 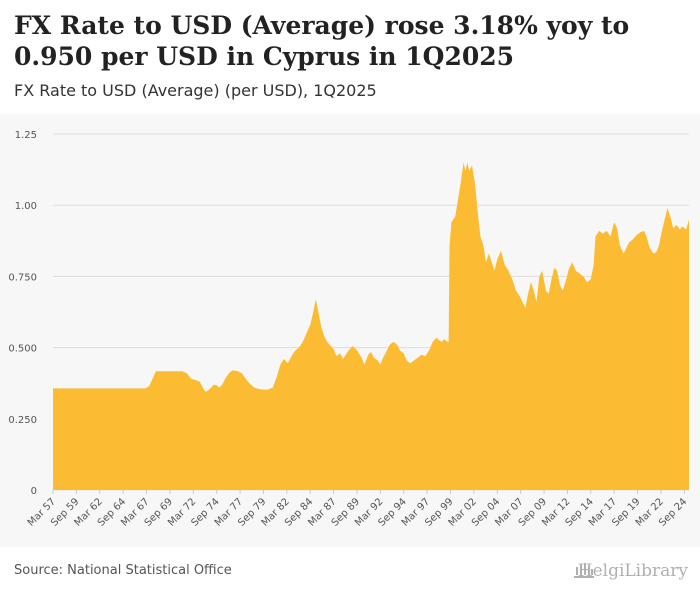 I want to click on brand-name: HelgiLibrary, so click(x=632, y=571).